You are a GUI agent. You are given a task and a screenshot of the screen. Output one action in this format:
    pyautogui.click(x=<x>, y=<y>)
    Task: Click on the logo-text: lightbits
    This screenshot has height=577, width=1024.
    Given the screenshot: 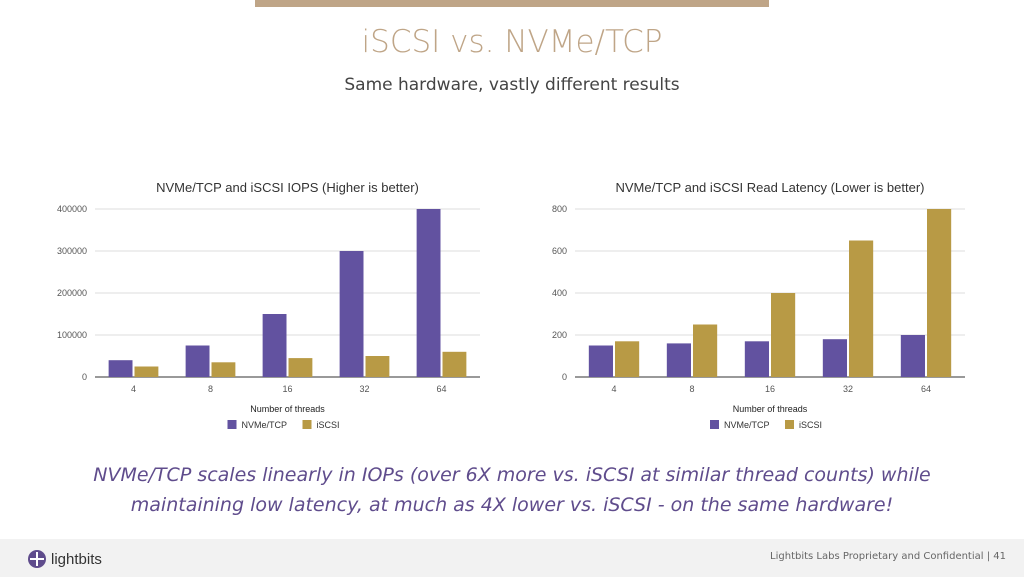 What is the action you would take?
    pyautogui.click(x=76, y=559)
    